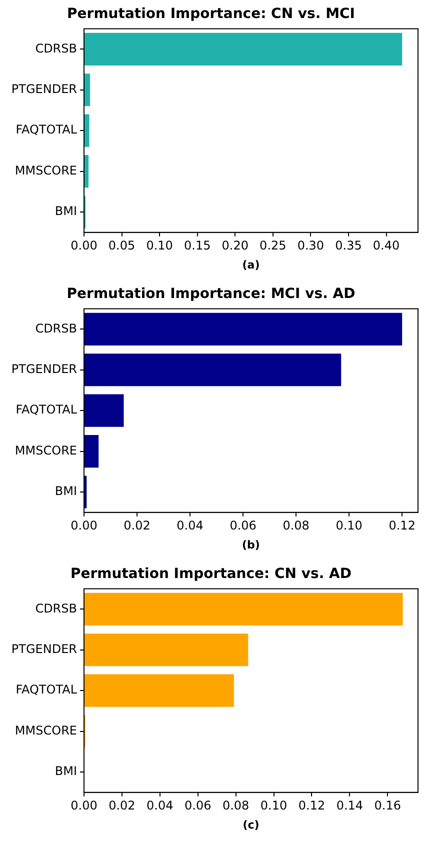  Describe the element at coordinates (197, 245) in the screenshot. I see `x-tick-label: 0.15` at that location.